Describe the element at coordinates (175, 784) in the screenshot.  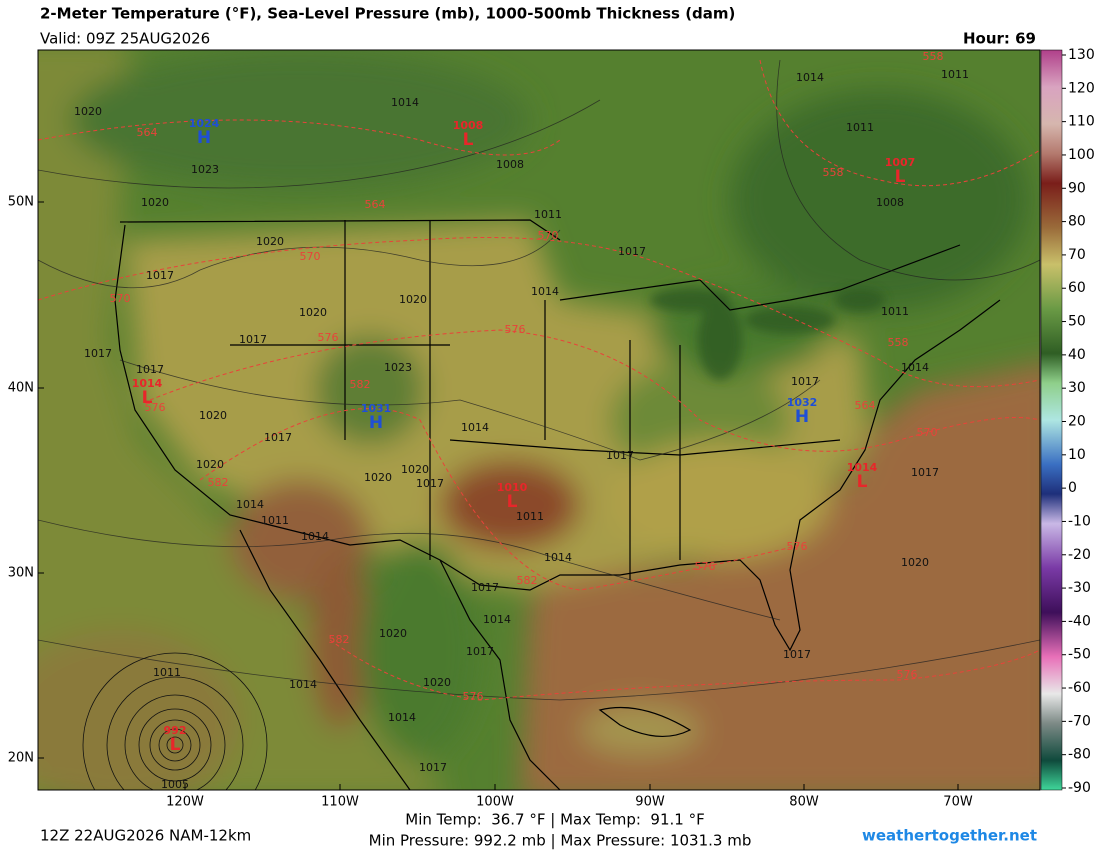
I see `isobar-label: 1005` at that location.